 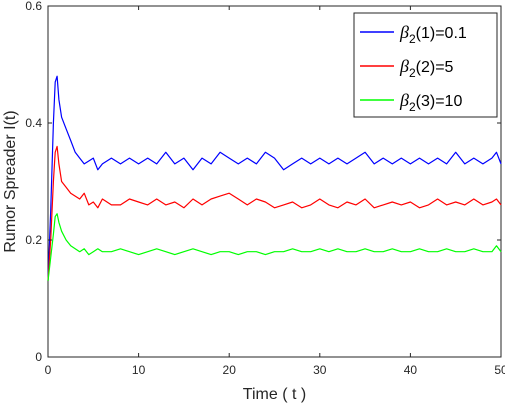 I want to click on y-tick-label: 0.2, so click(x=33, y=240).